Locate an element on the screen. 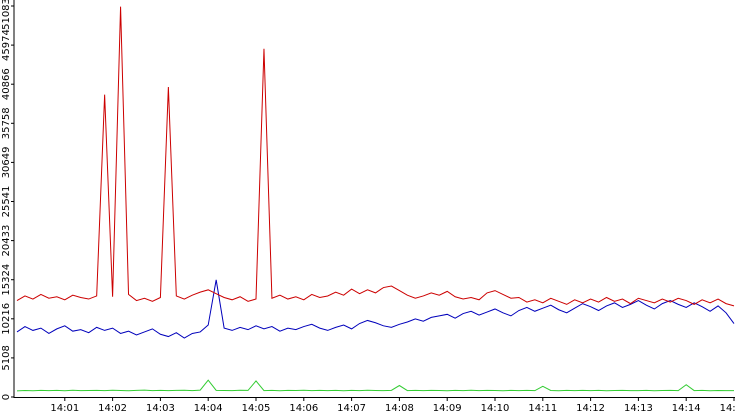 This screenshot has height=415, width=735. y-tick-label: 10216 is located at coordinates (6, 319).